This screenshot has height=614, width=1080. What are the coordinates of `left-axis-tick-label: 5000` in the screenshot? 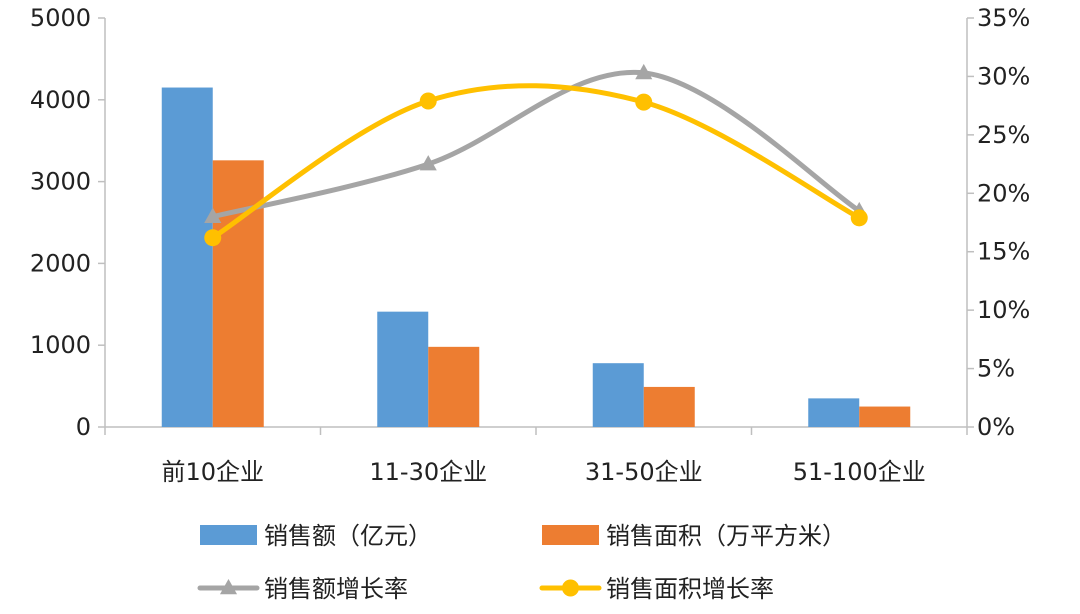 It's located at (60, 18).